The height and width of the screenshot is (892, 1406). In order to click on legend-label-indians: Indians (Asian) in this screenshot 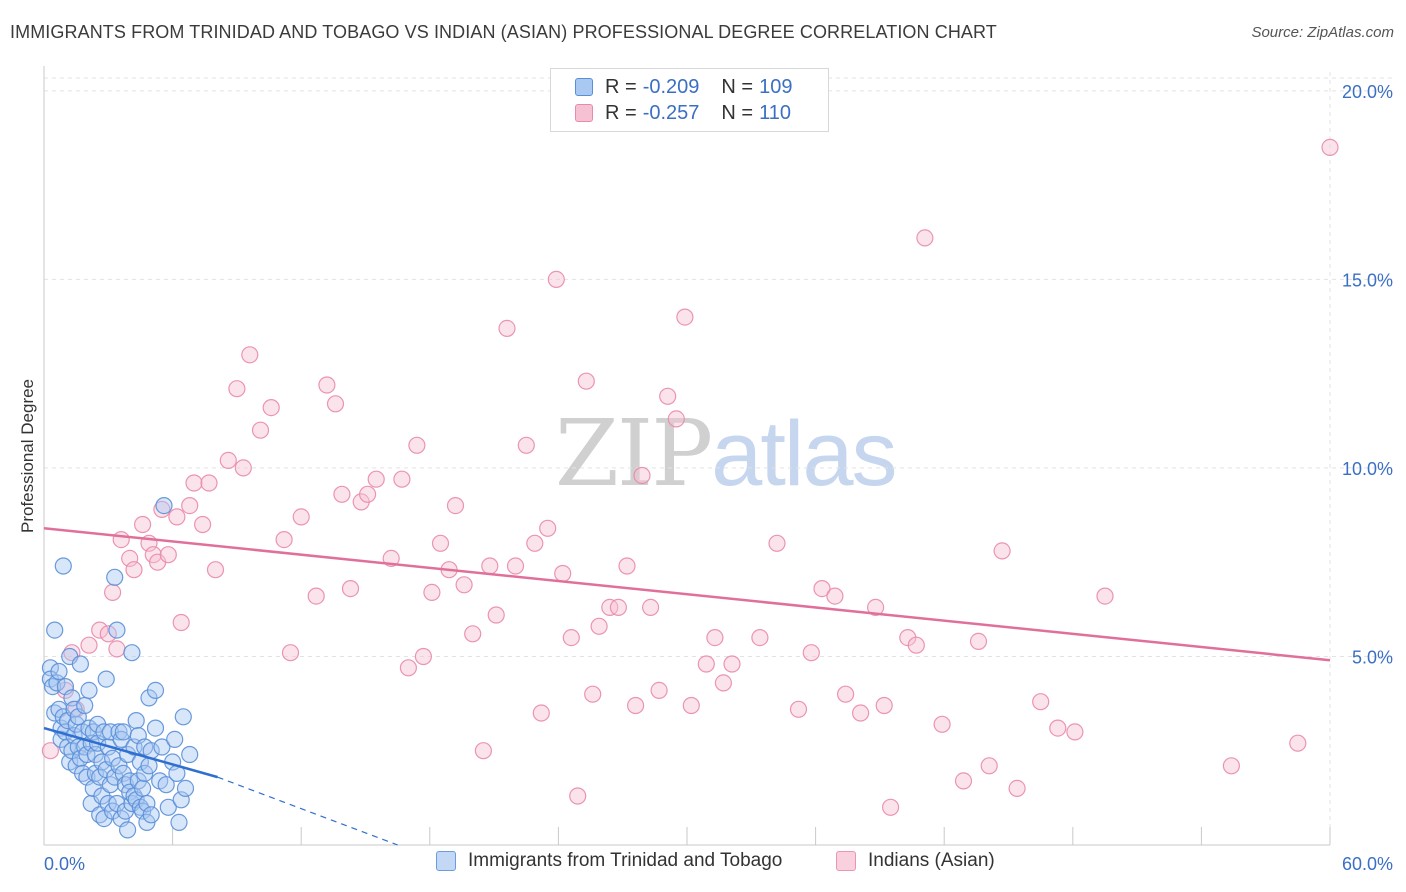, I will do `click(931, 860)`.